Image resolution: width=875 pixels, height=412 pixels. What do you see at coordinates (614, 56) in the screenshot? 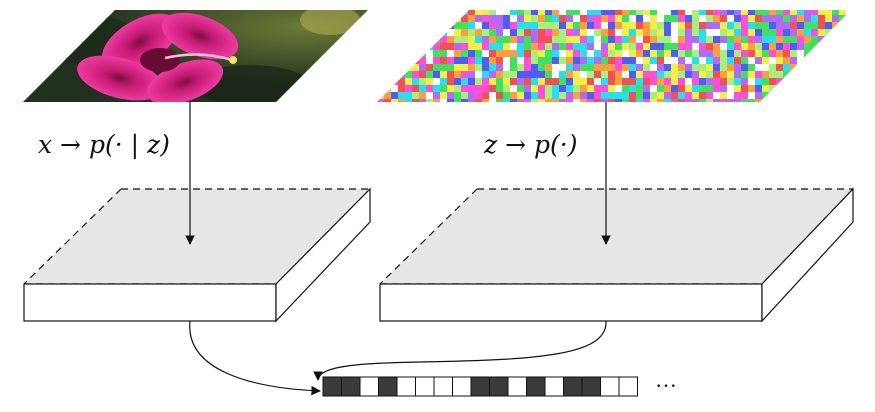
I see `noise-image` at bounding box center [614, 56].